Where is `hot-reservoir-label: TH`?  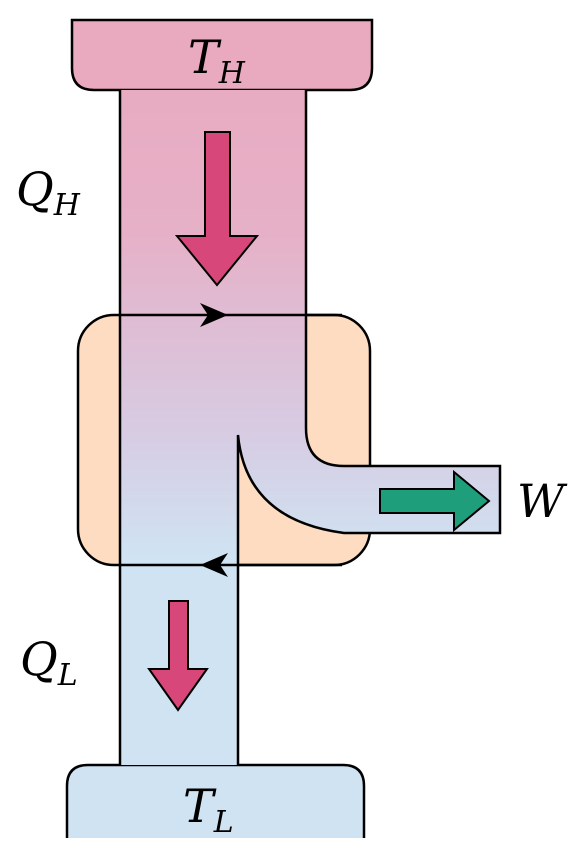
hot-reservoir-label: TH is located at coordinates (217, 60).